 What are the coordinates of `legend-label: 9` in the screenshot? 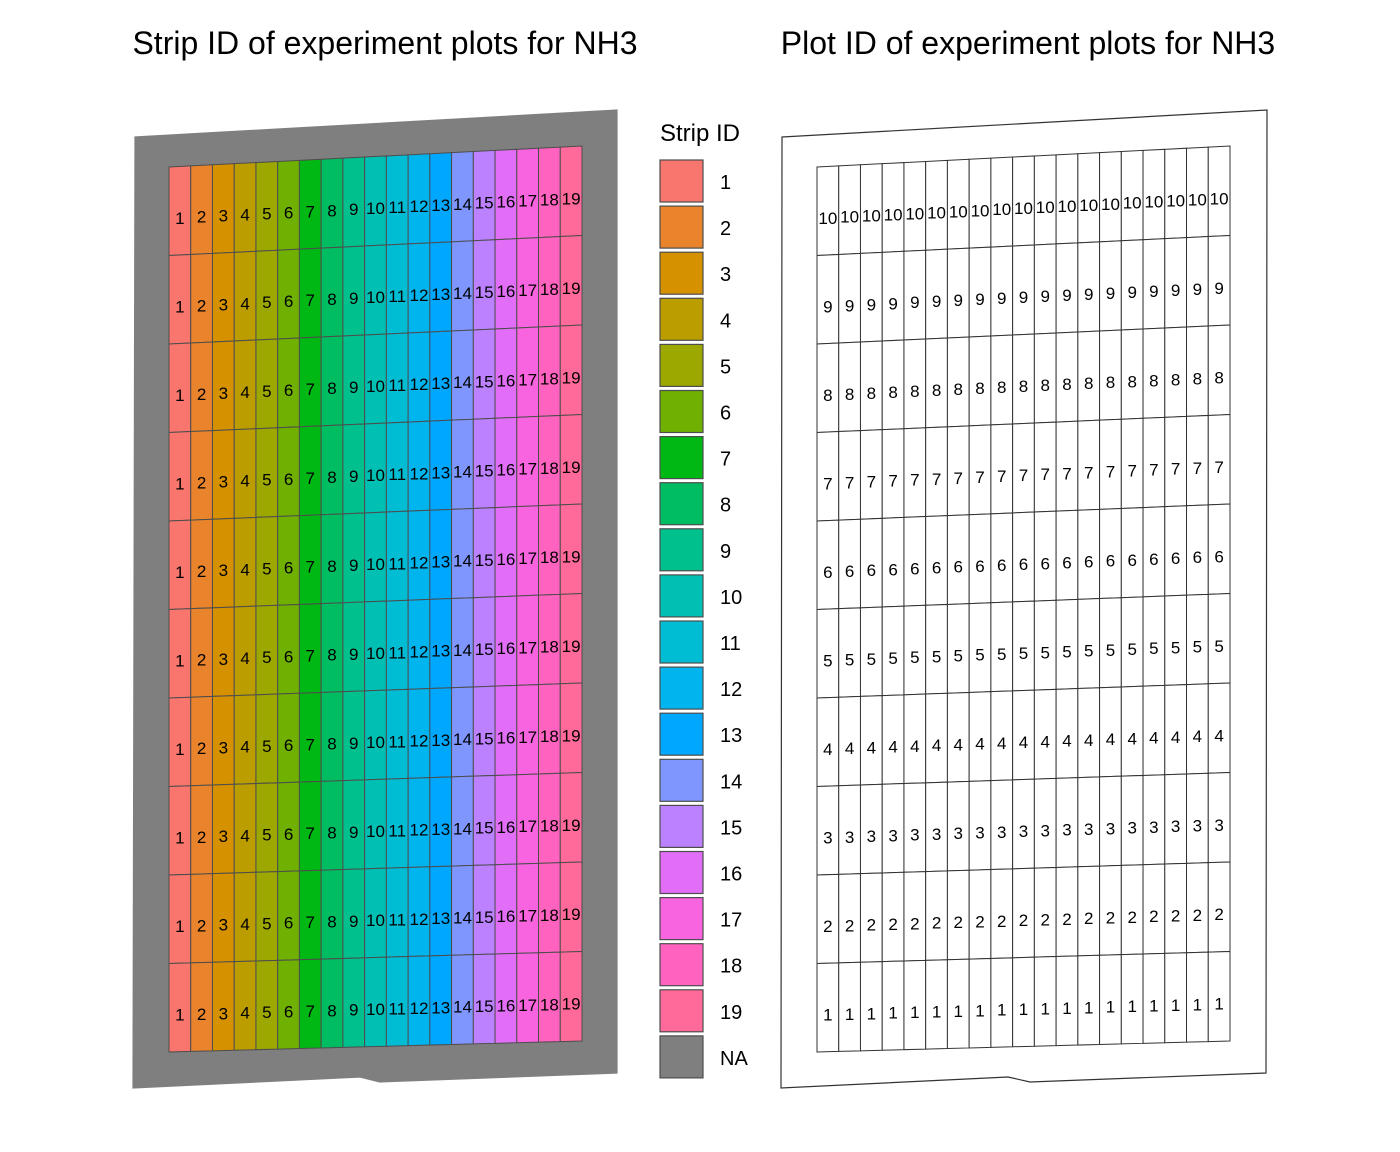 It's located at (725, 552).